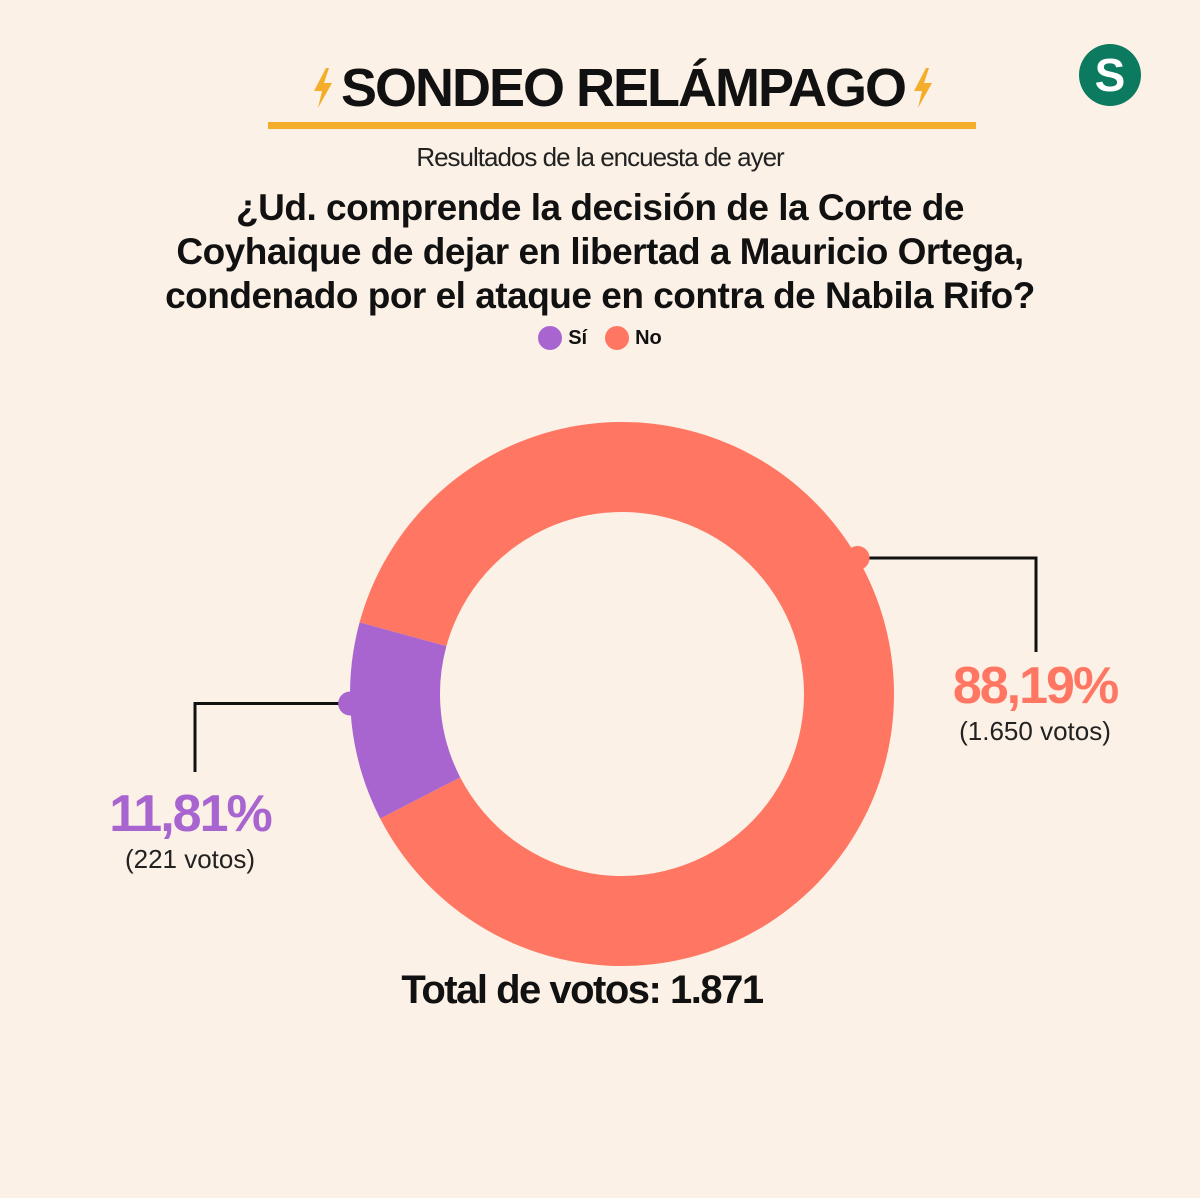 Image resolution: width=1200 pixels, height=1198 pixels. Describe the element at coordinates (350, 703) in the screenshot. I see `leader-dot-si` at that location.